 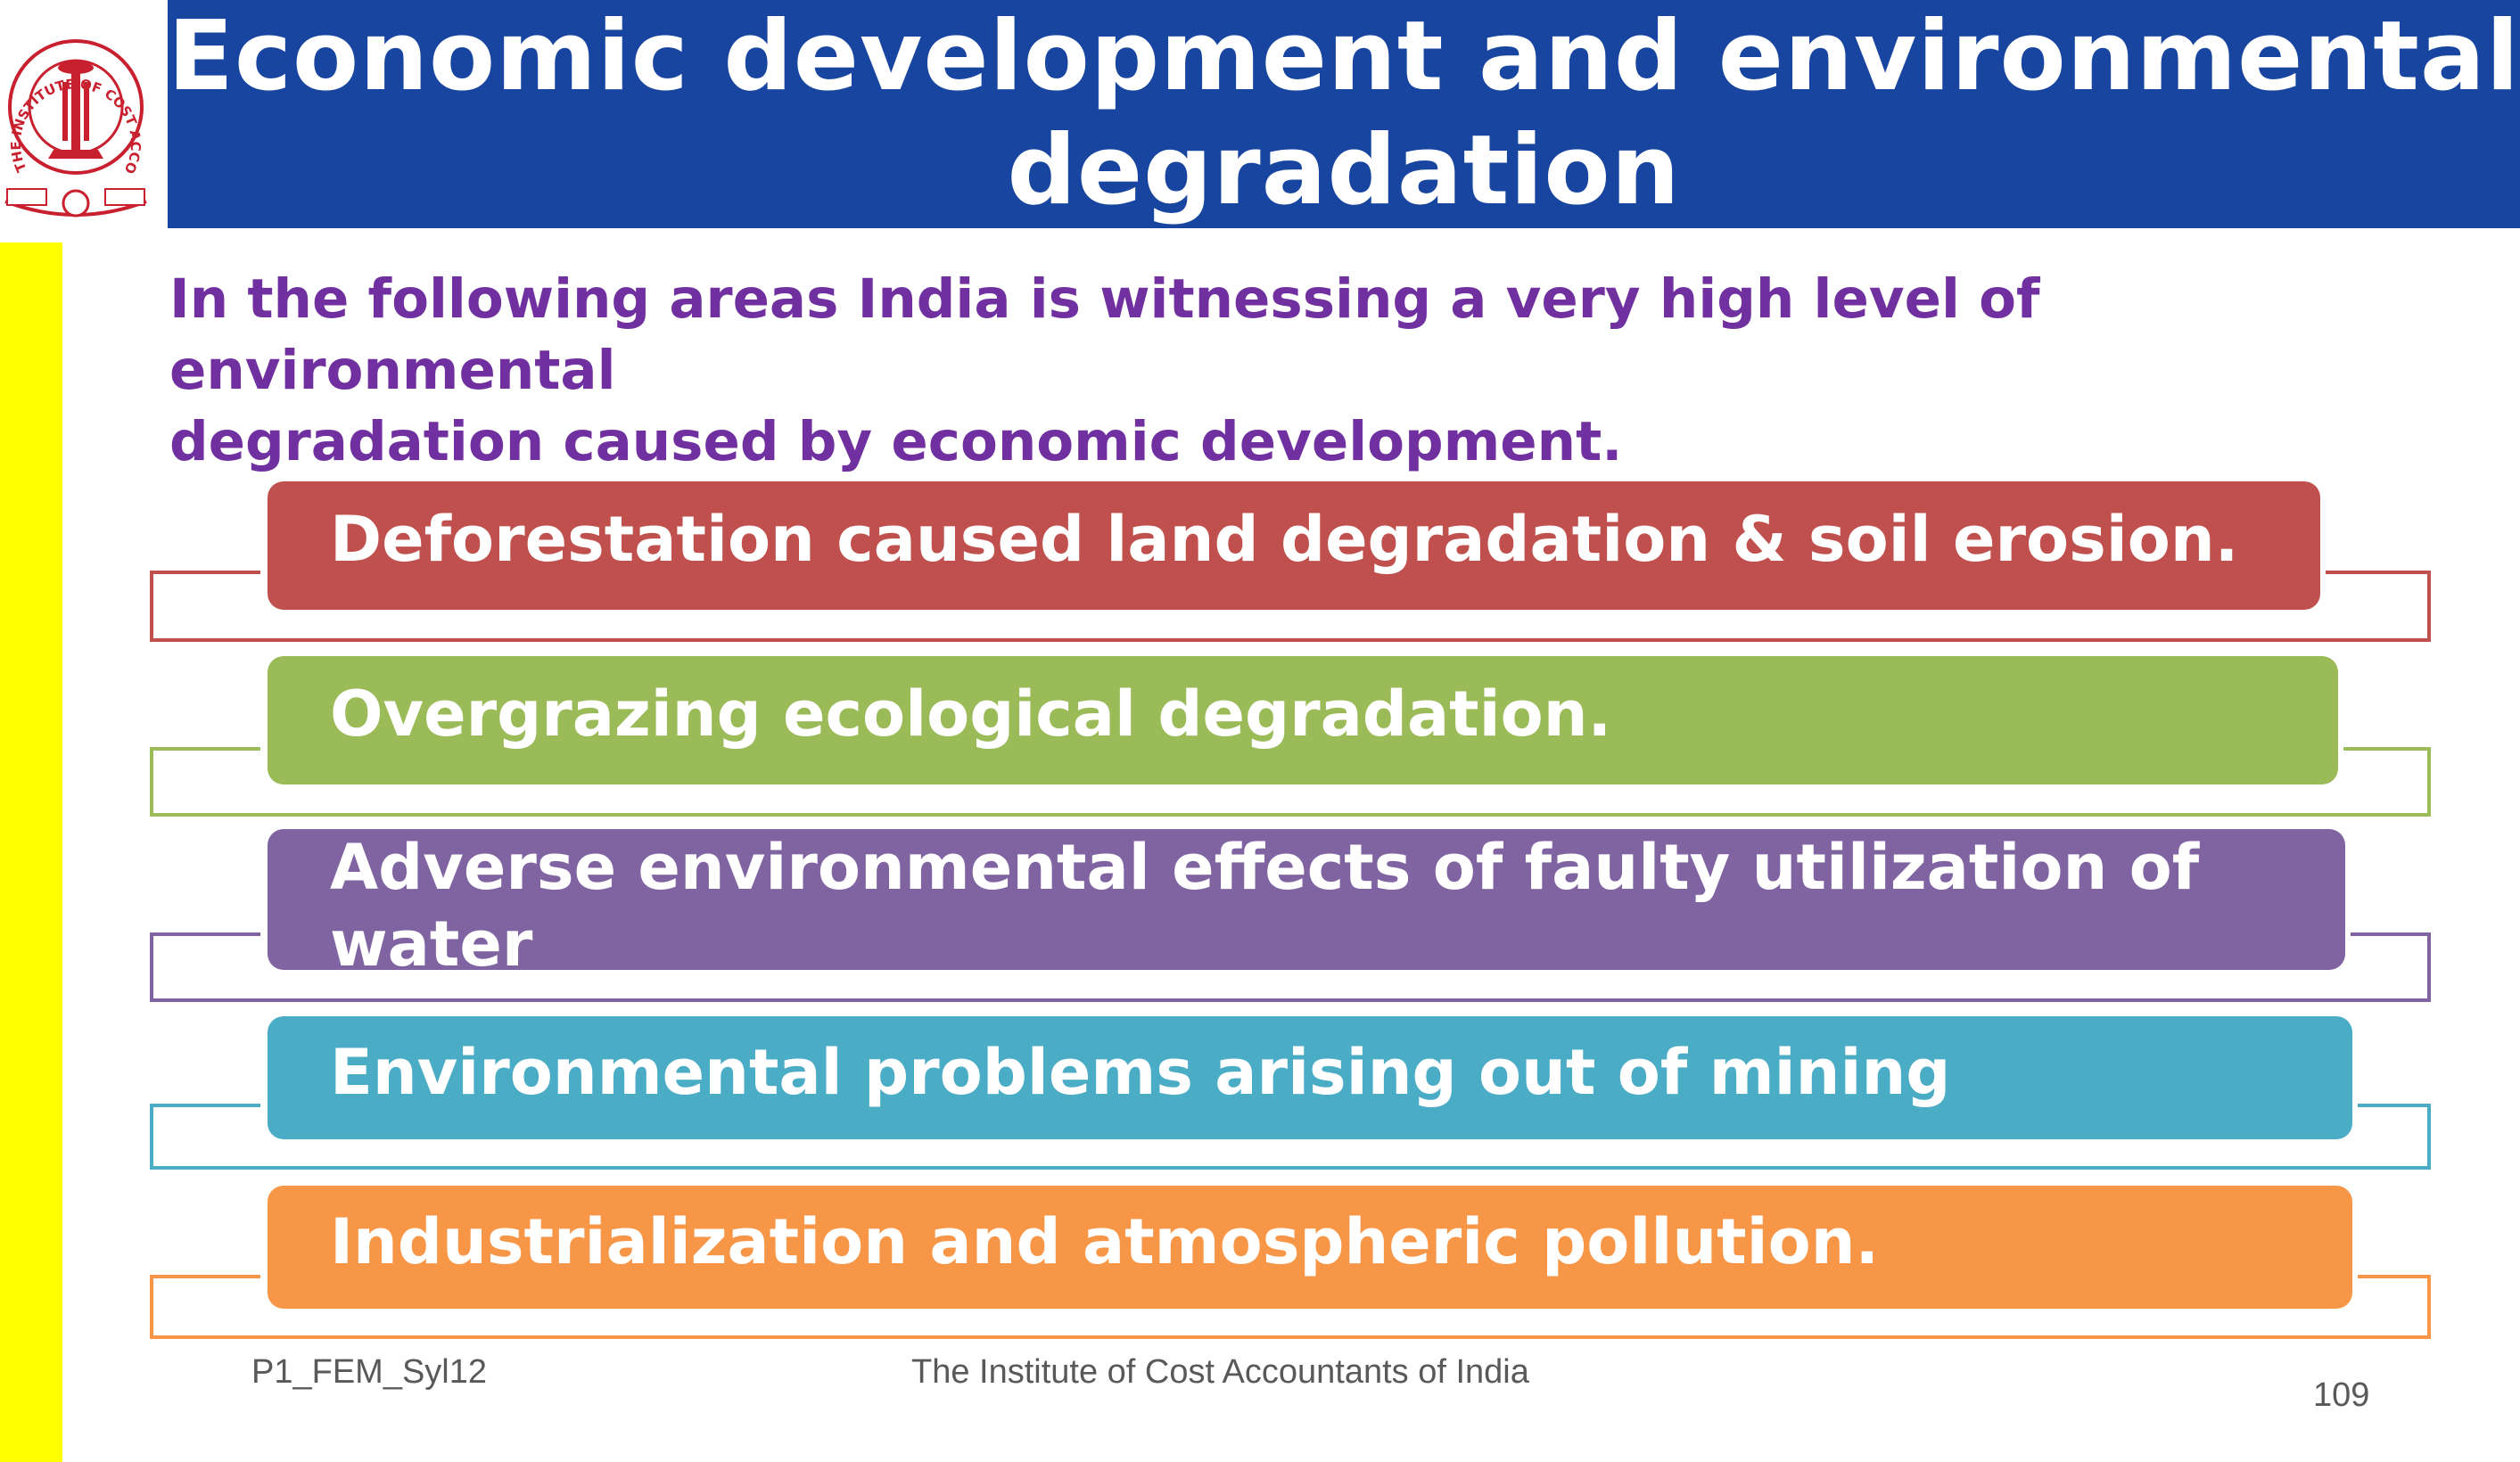 I want to click on item-pill: Overgrazing ecological degradation., so click(x=1303, y=720).